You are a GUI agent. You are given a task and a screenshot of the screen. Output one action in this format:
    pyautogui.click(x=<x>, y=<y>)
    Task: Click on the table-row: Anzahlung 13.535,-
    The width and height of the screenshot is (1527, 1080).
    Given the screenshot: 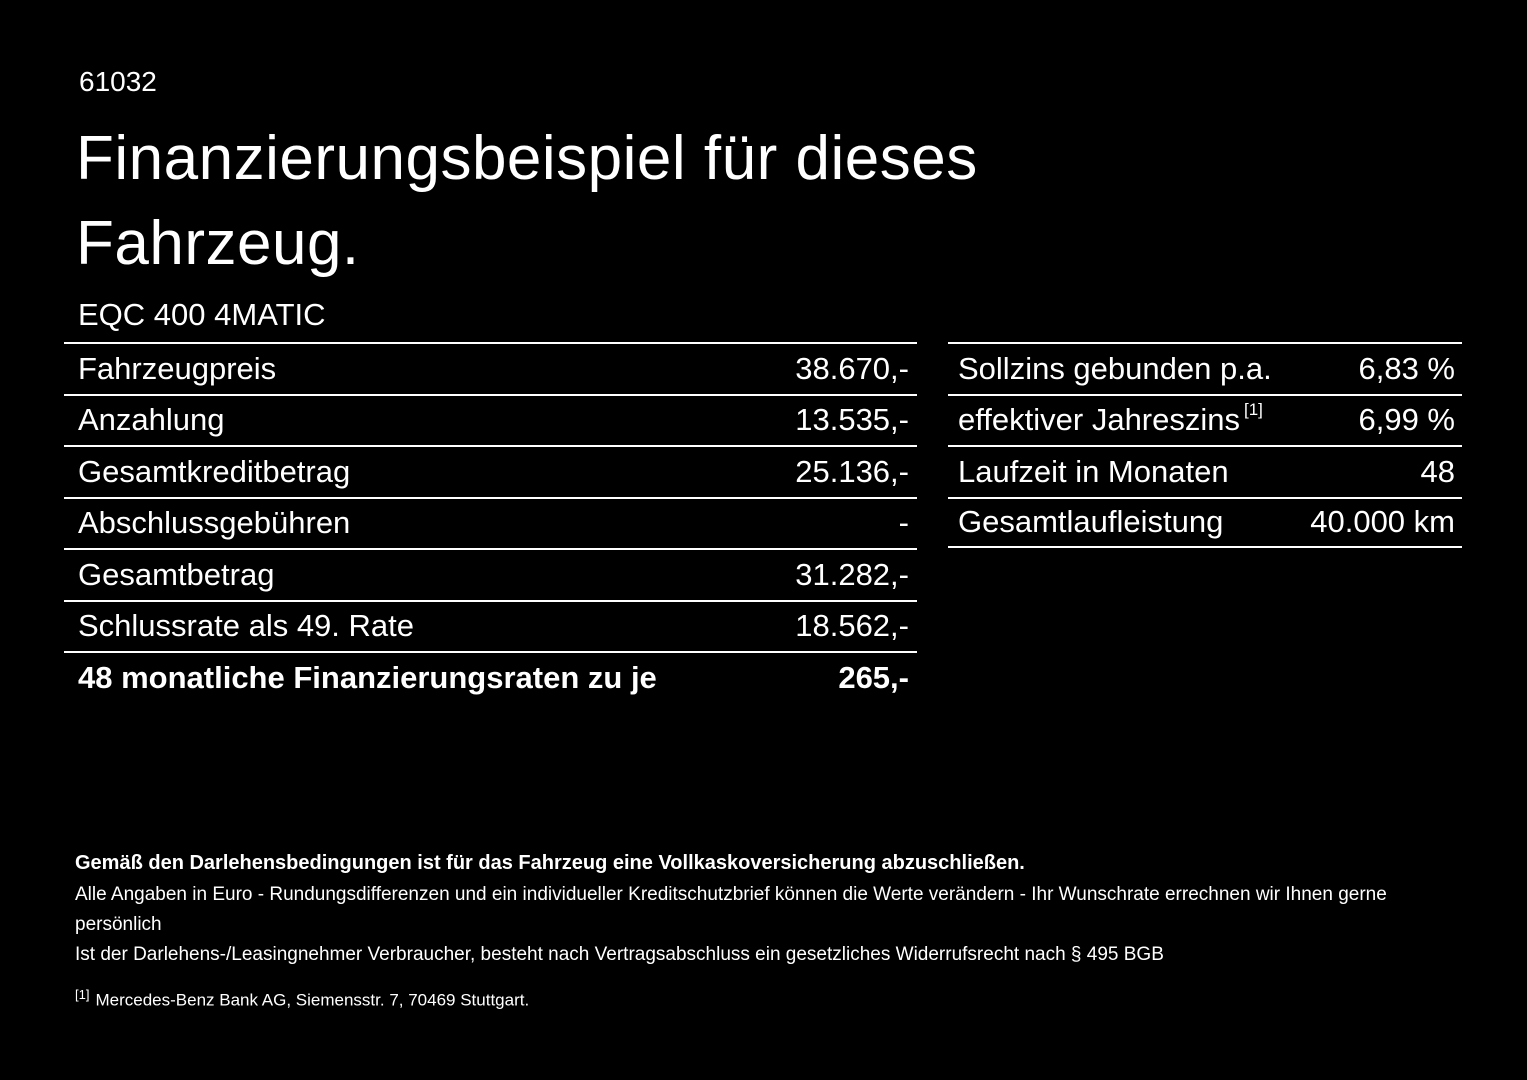 What is the action you would take?
    pyautogui.click(x=490, y=419)
    